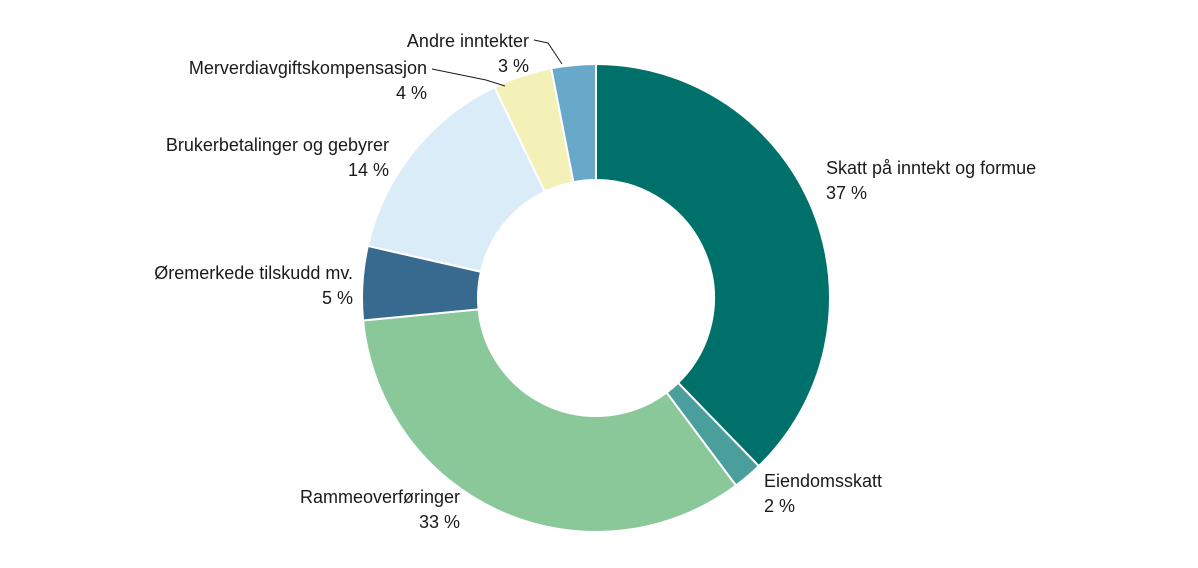 This screenshot has width=1198, height=568. I want to click on slice-label-skatt-pa-inntekt-og-formue: Skatt på inntekt og formue, so click(931, 168).